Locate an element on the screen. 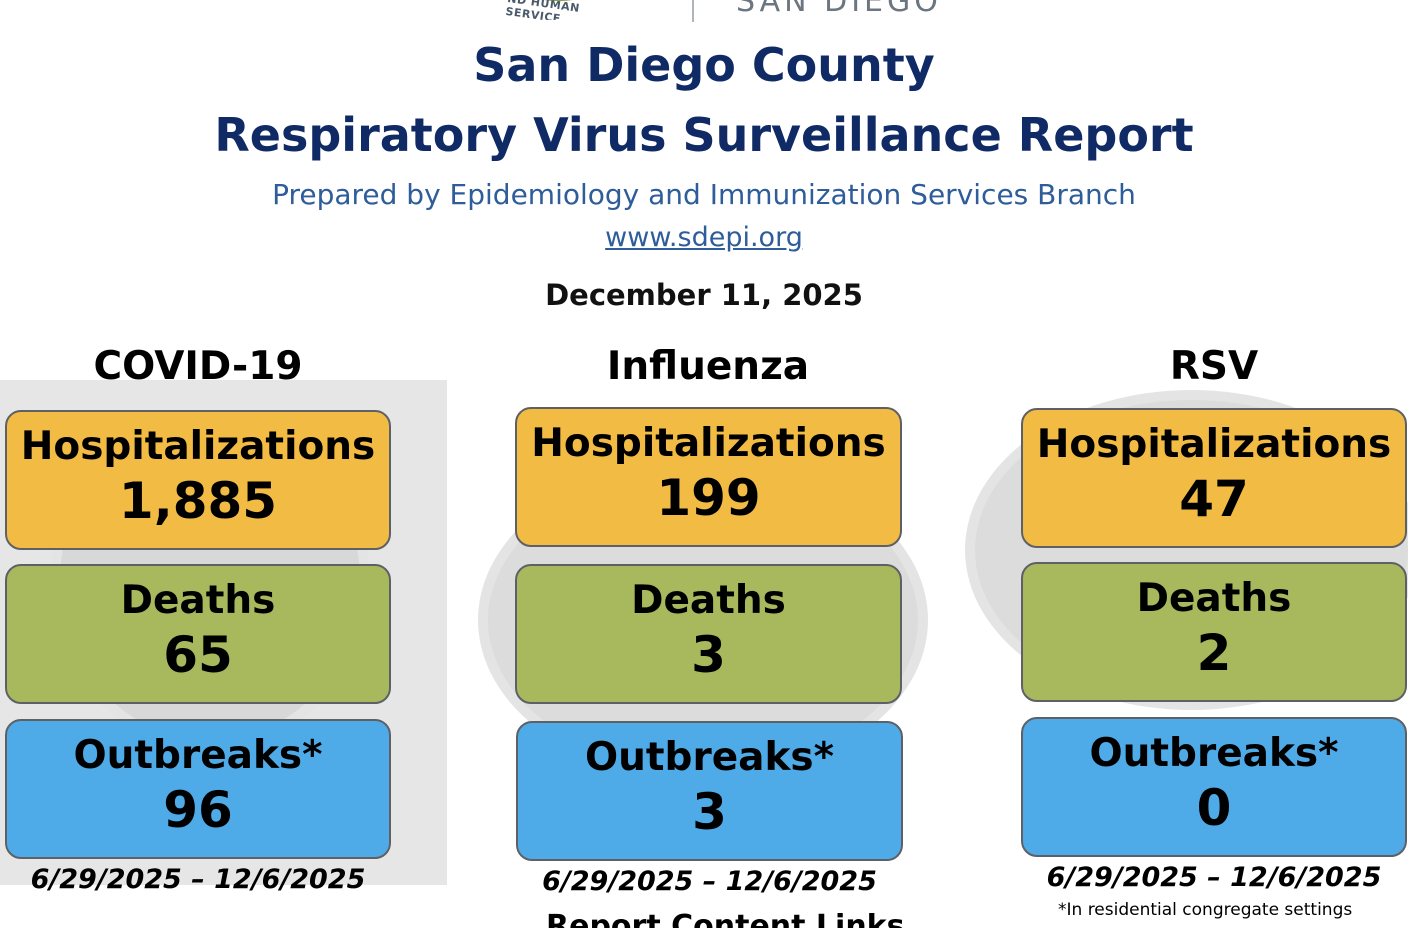 The width and height of the screenshot is (1408, 928). influenza-column-title: Influenza is located at coordinates (708, 366).